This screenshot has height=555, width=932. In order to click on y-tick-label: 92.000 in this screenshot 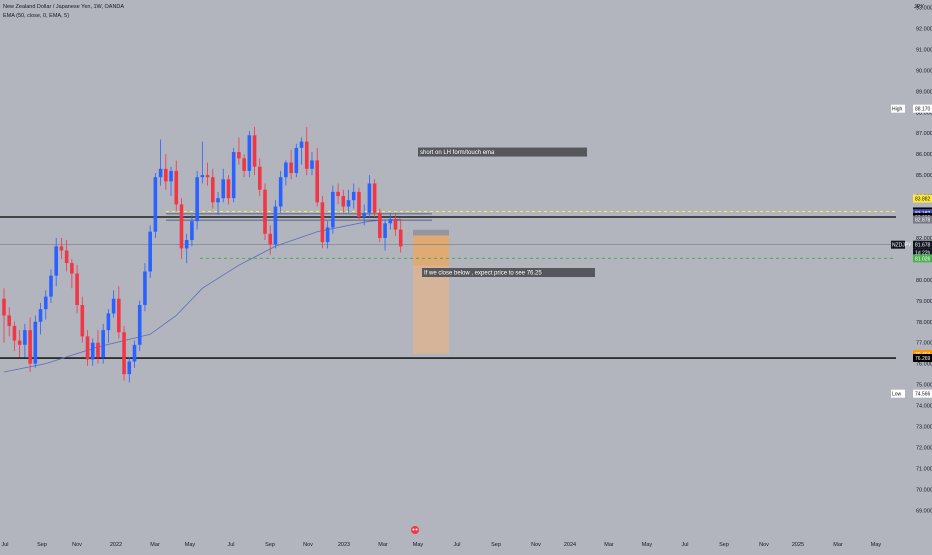, I will do `click(924, 29)`.